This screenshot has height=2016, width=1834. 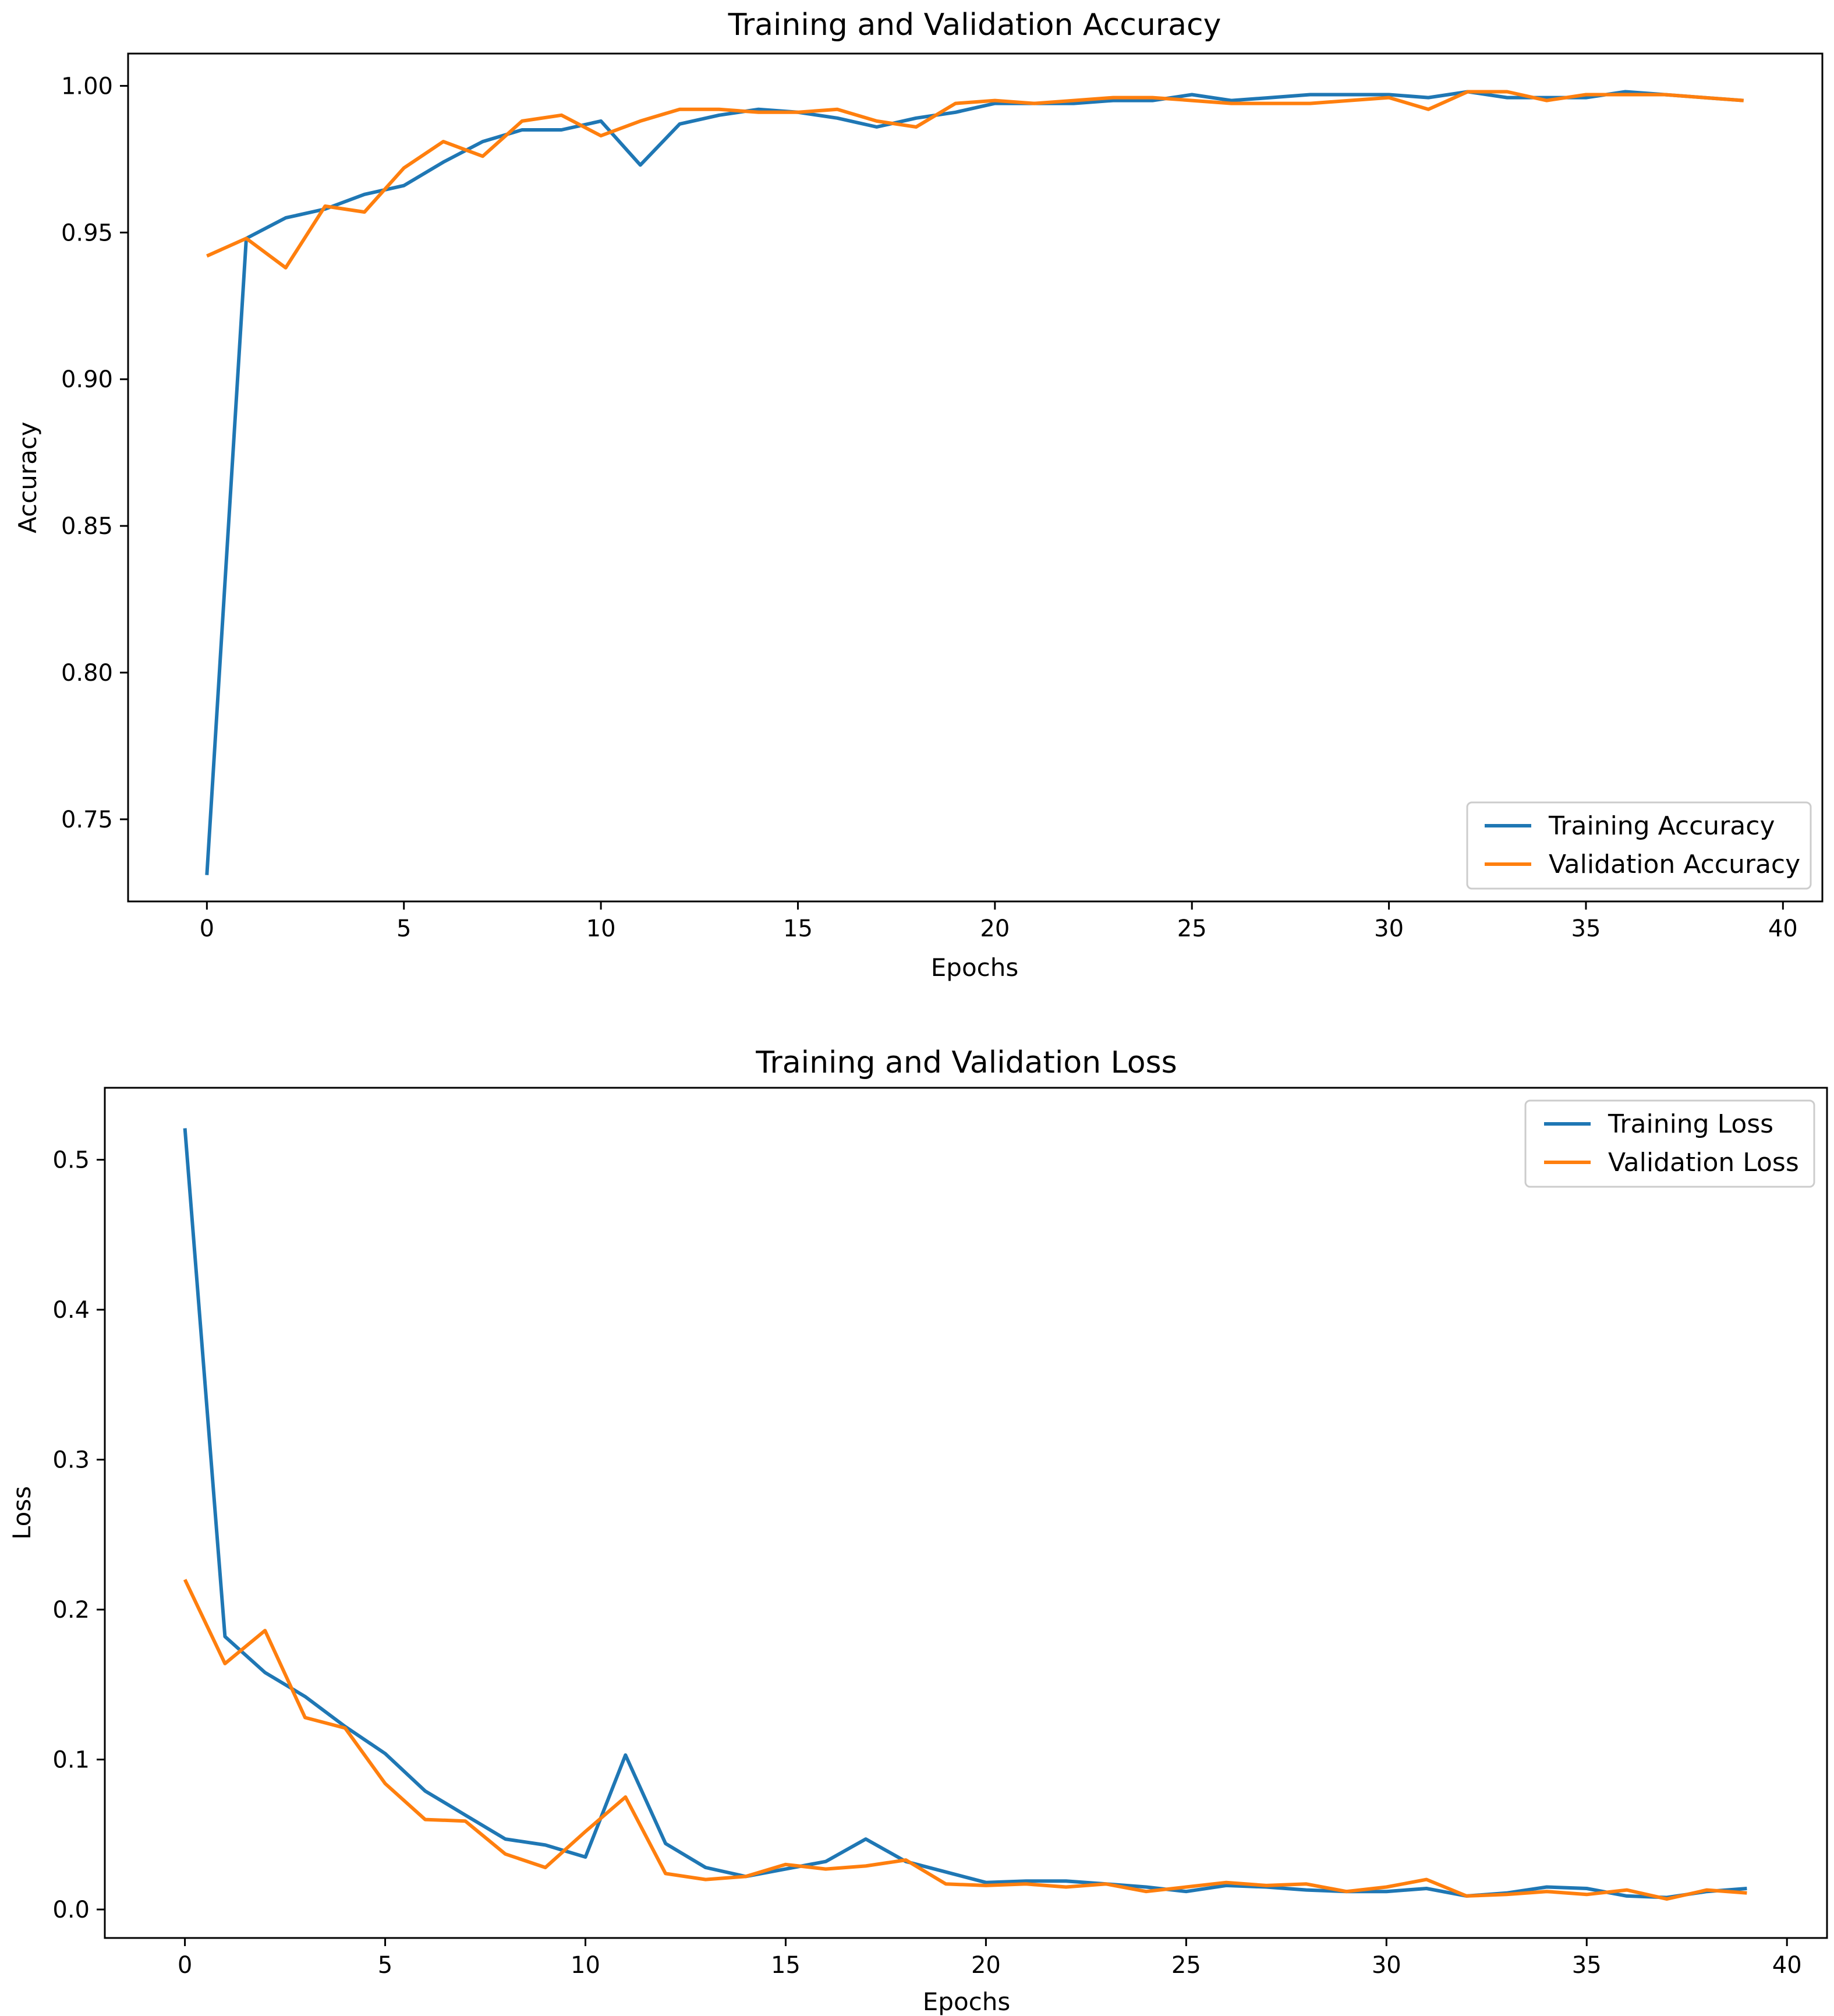 I want to click on loss-x-tick-label: 40, so click(x=1787, y=1965).